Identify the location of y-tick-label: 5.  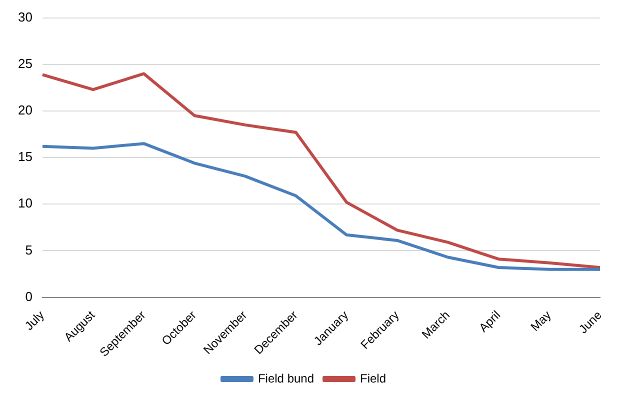
(28, 250).